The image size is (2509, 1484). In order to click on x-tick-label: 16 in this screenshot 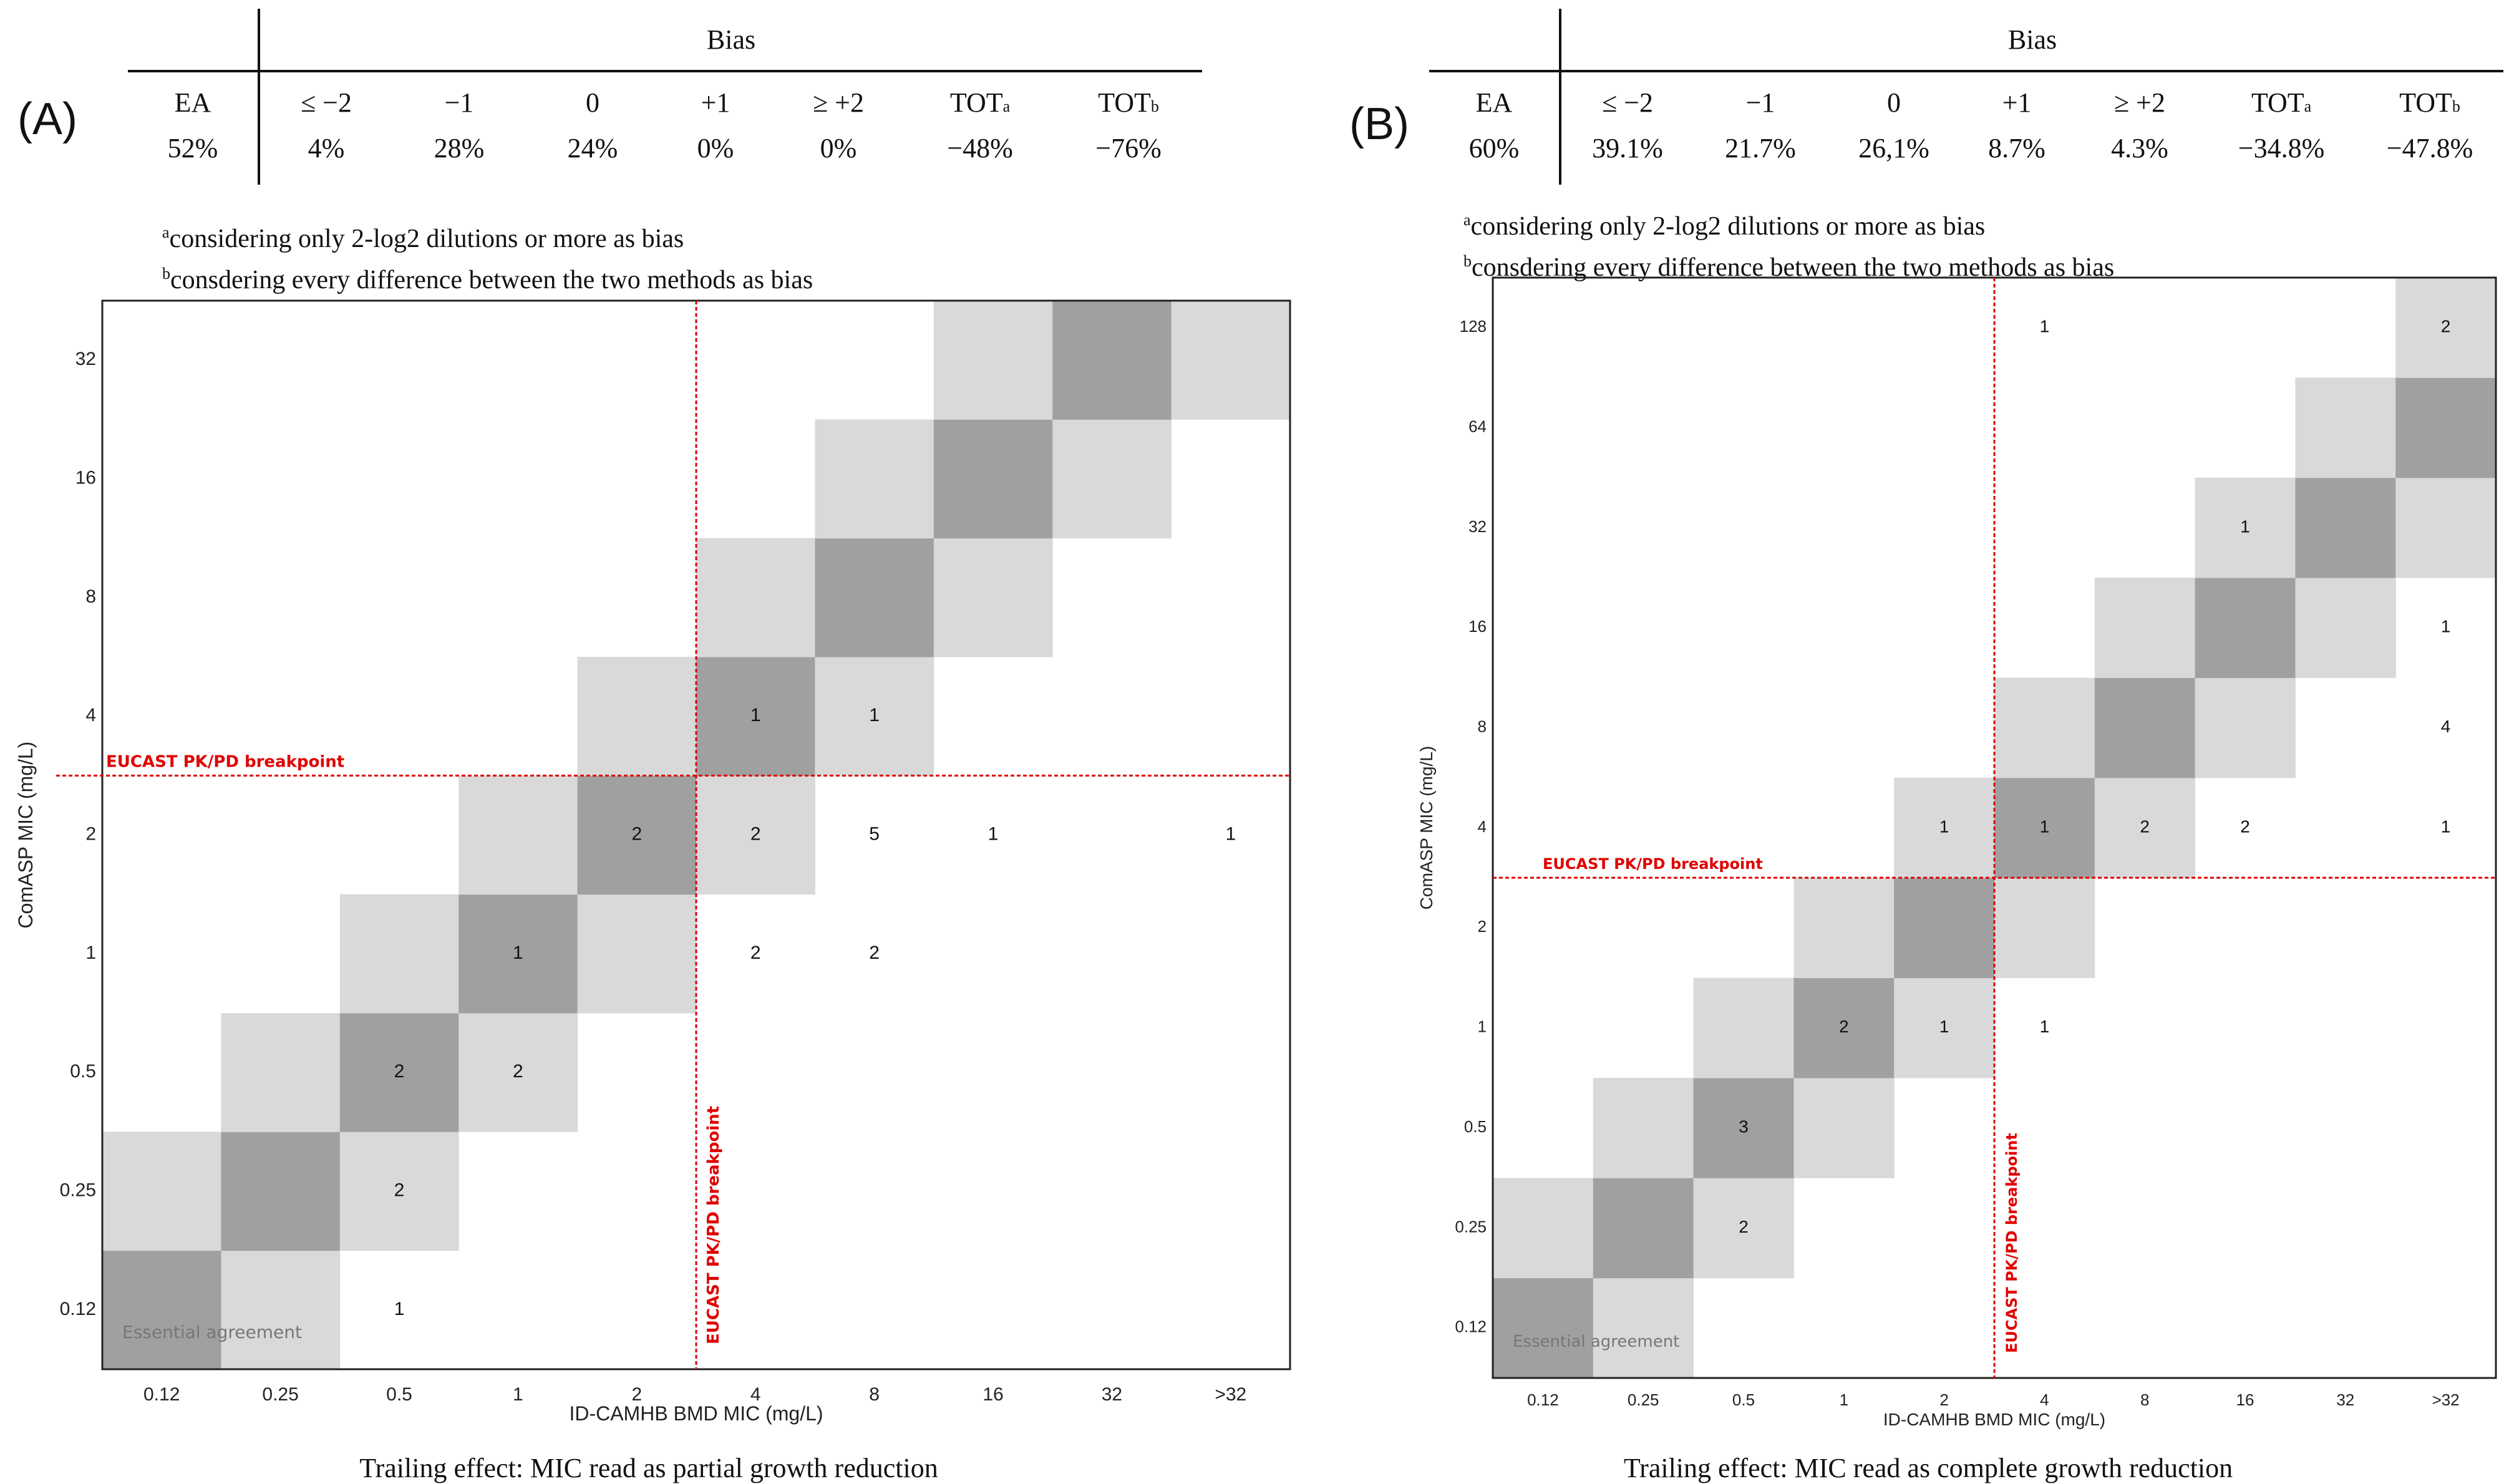, I will do `click(993, 1394)`.